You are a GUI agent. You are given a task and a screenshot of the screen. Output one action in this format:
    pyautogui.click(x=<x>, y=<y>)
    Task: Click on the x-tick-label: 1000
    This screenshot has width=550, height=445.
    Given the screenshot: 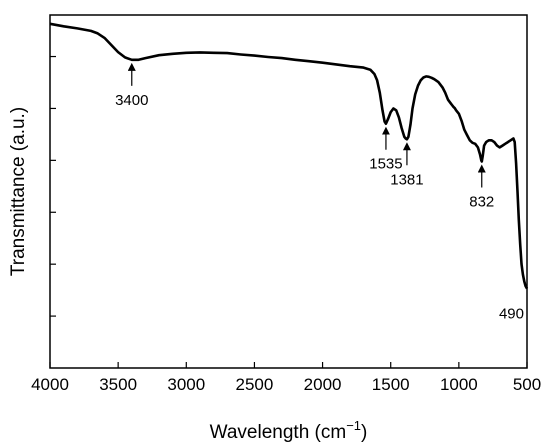 What is the action you would take?
    pyautogui.click(x=459, y=384)
    